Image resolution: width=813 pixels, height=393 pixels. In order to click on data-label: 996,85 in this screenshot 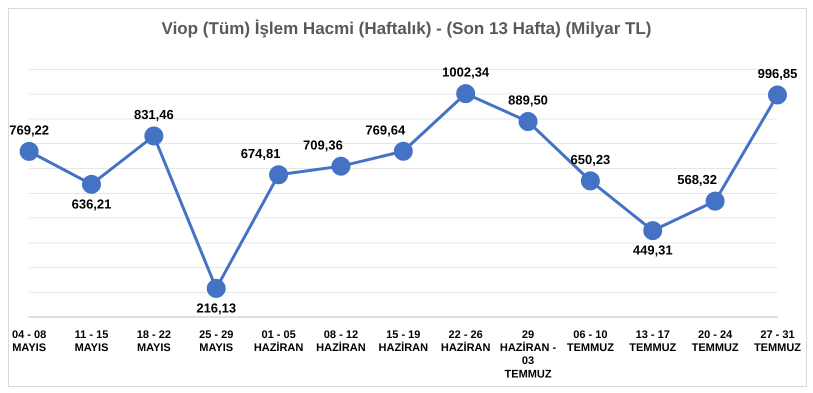, I will do `click(778, 74)`.